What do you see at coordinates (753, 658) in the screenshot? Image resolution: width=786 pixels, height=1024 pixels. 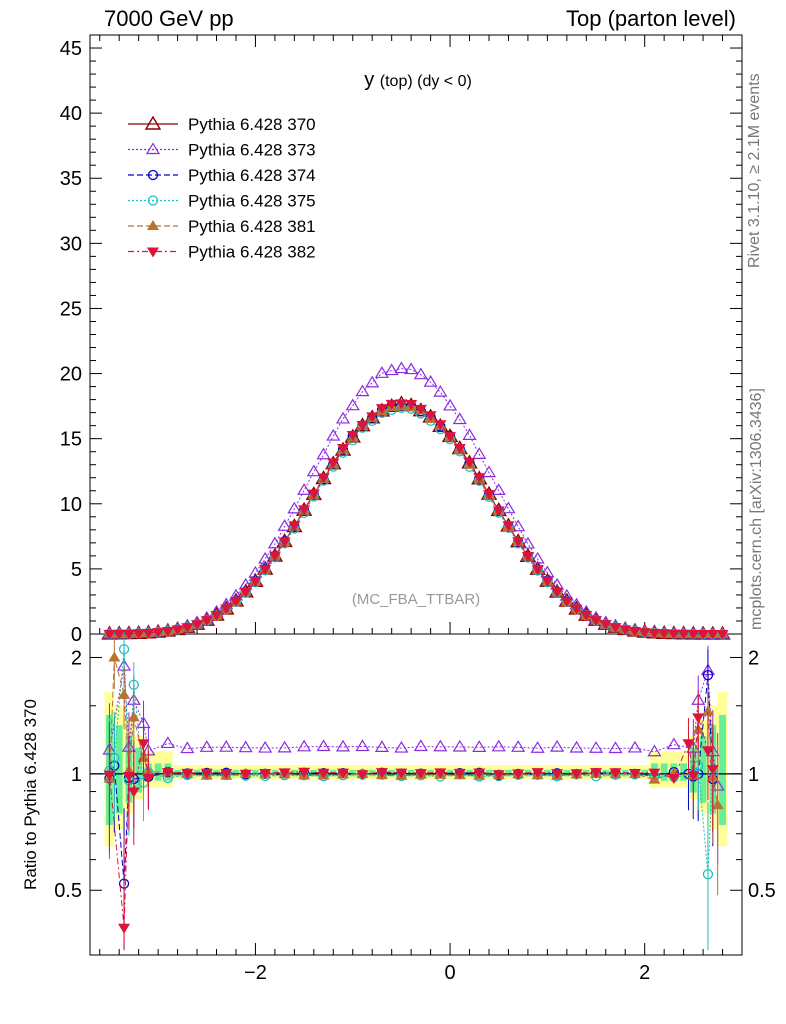 I see `ratio-y-tick-label-right: 2` at bounding box center [753, 658].